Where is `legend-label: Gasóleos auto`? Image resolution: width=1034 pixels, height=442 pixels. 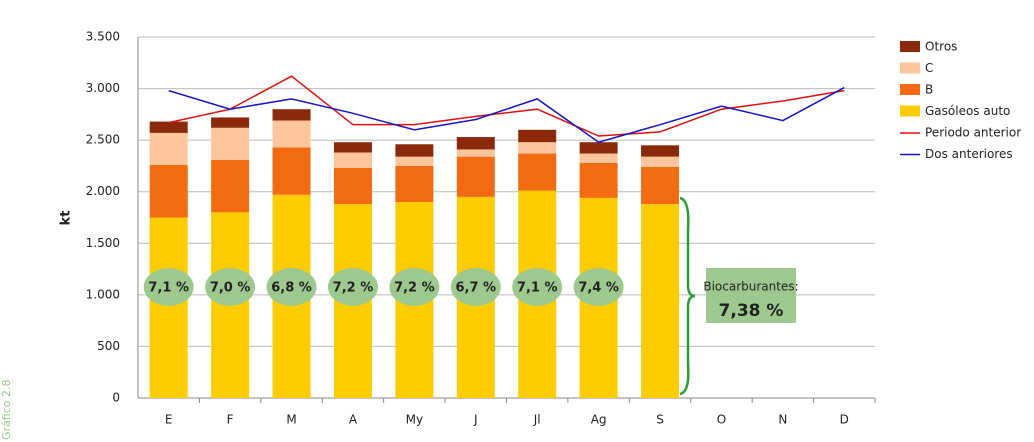 legend-label: Gasóleos auto is located at coordinates (967, 111).